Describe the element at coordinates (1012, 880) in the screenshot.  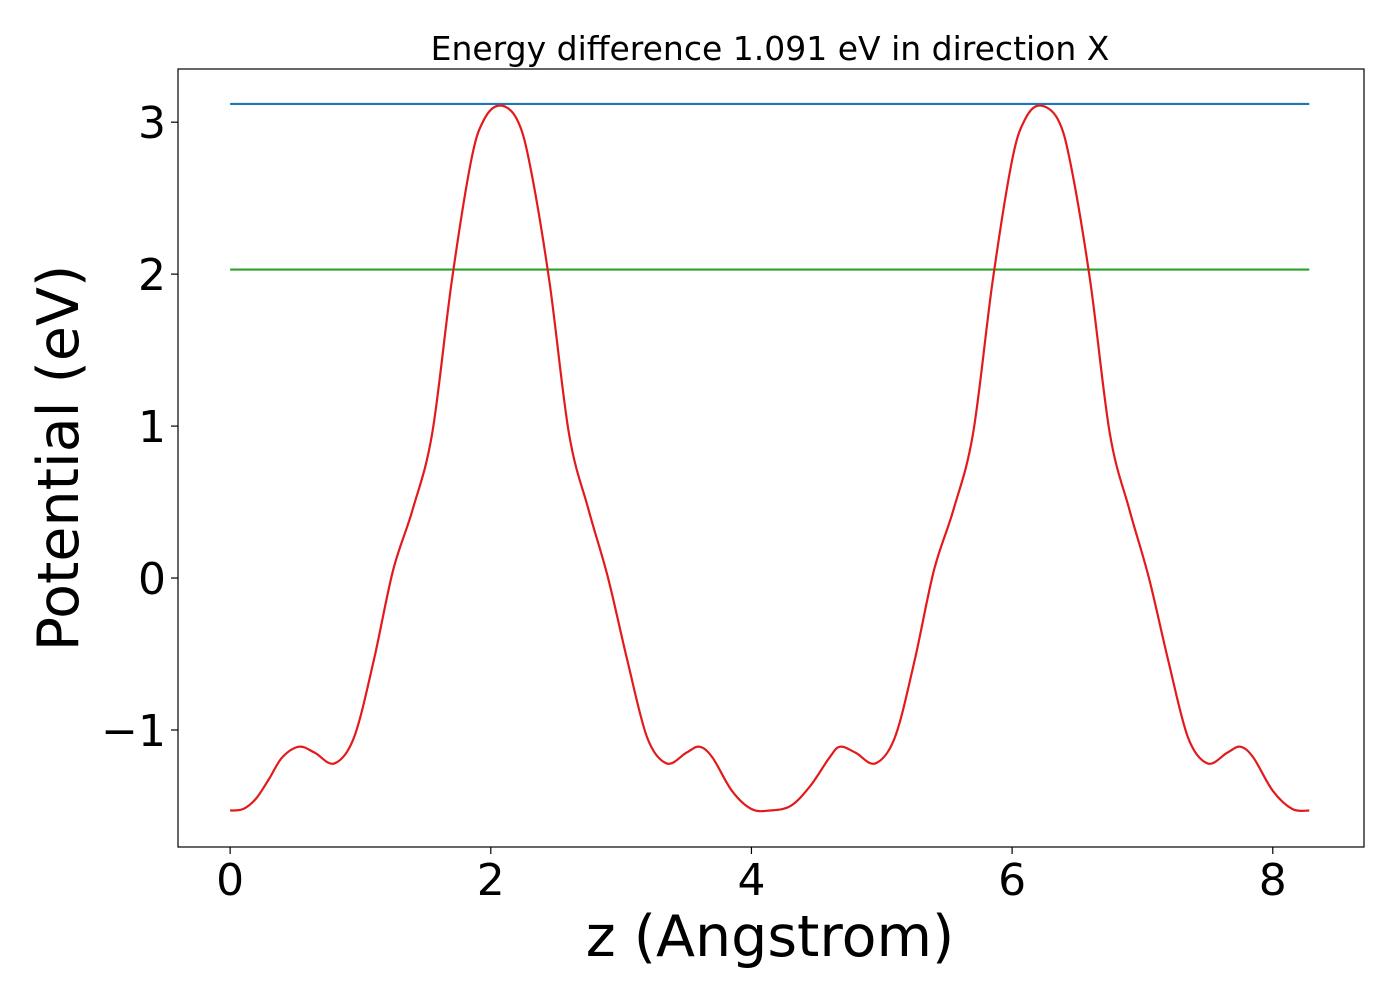
I see `x-tick-label: 6` at that location.